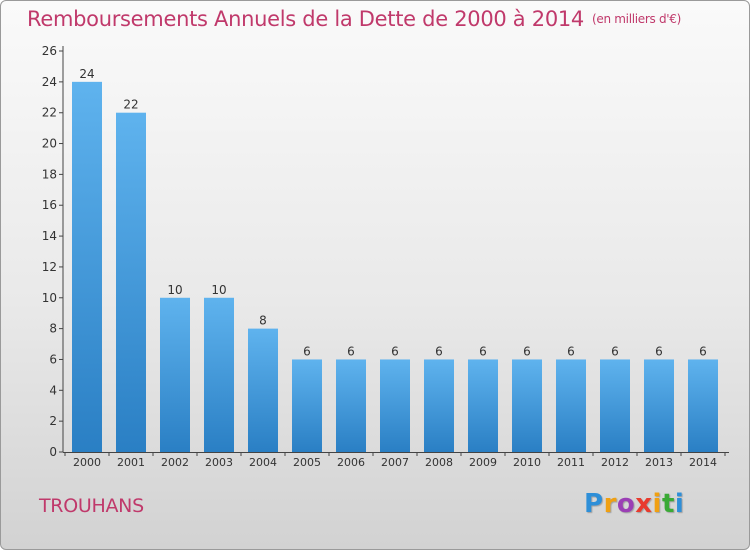 This screenshot has height=550, width=750. What do you see at coordinates (49, 82) in the screenshot?
I see `y-tick-label: 24` at bounding box center [49, 82].